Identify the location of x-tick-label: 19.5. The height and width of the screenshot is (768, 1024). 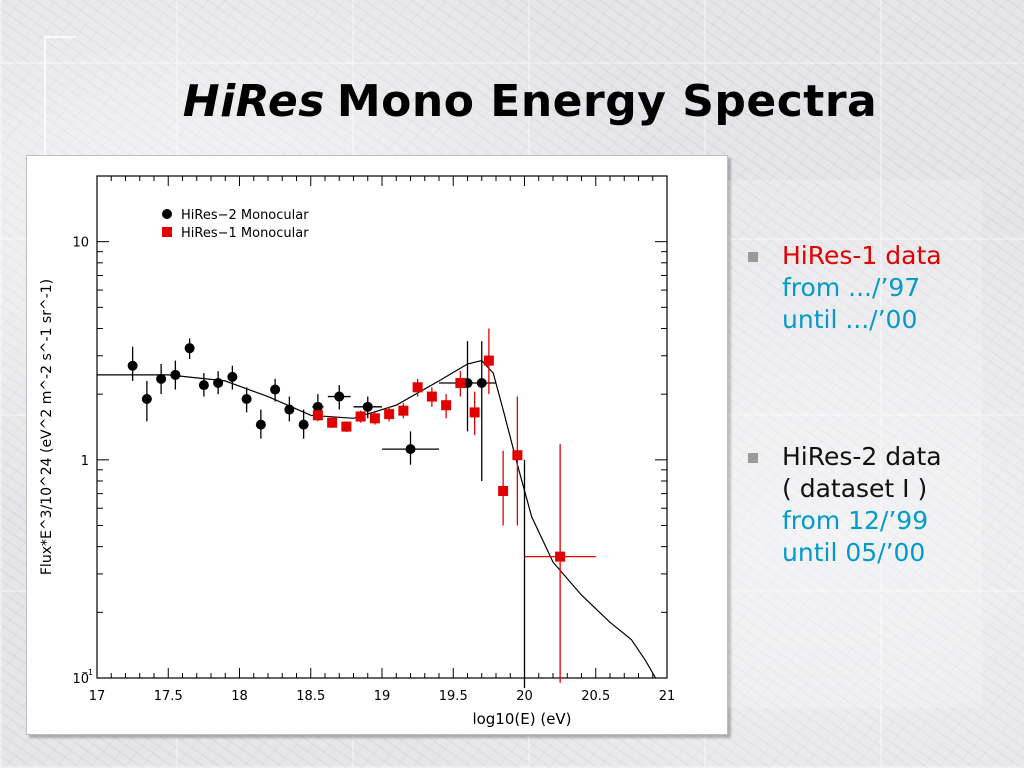
(453, 696).